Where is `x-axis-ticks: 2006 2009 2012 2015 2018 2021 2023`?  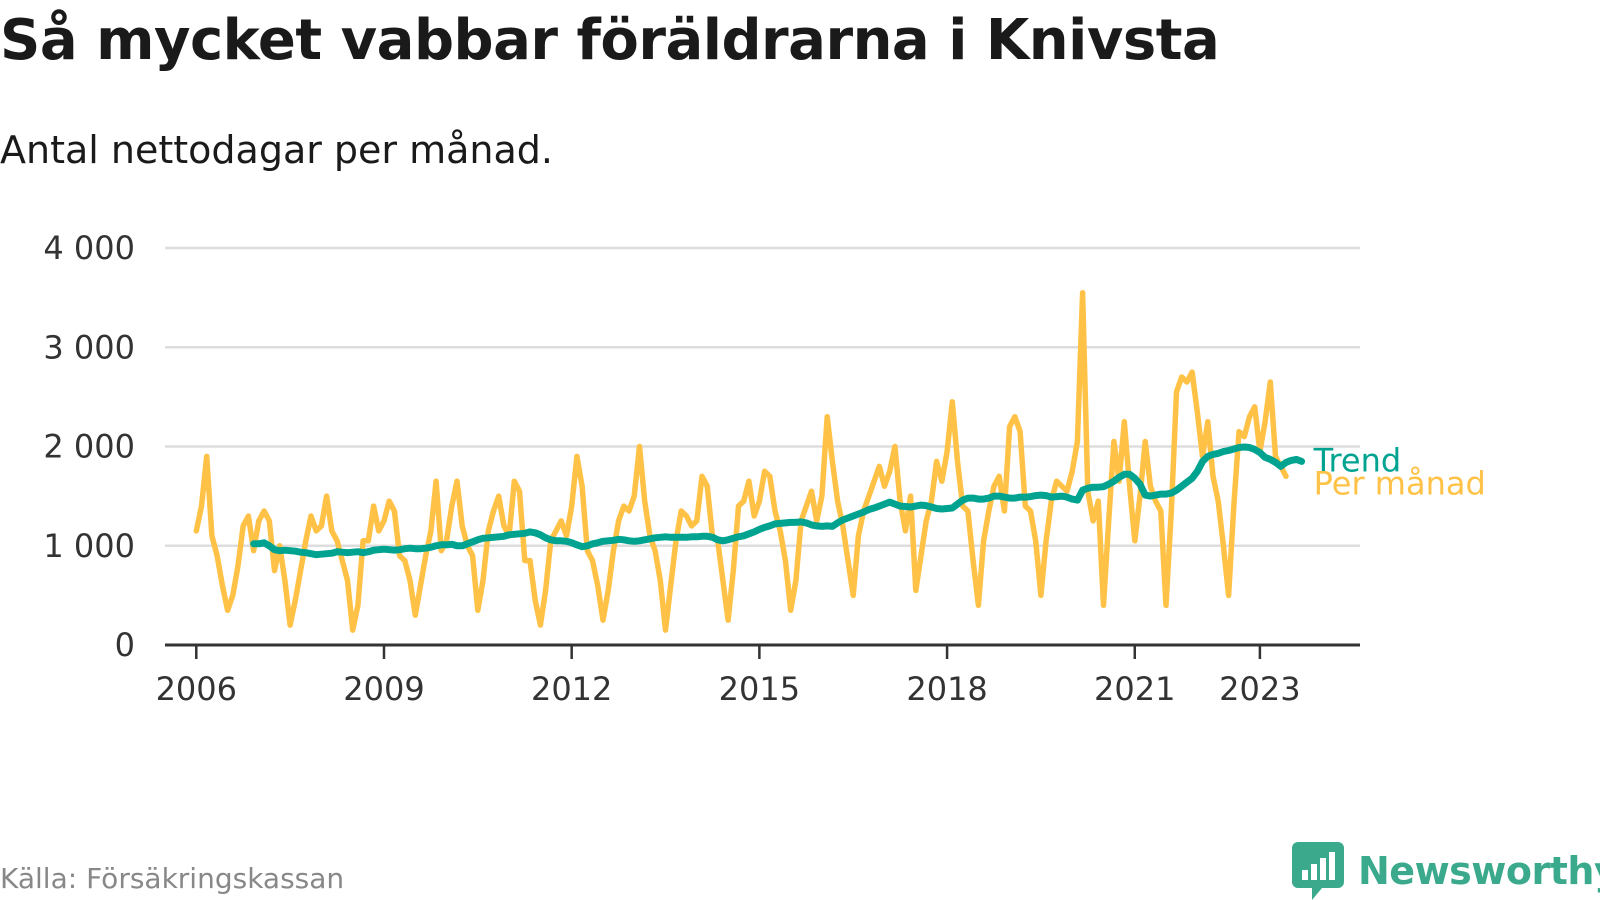 x-axis-ticks: 2006 2009 2012 2015 2018 2021 2023 is located at coordinates (758, 675).